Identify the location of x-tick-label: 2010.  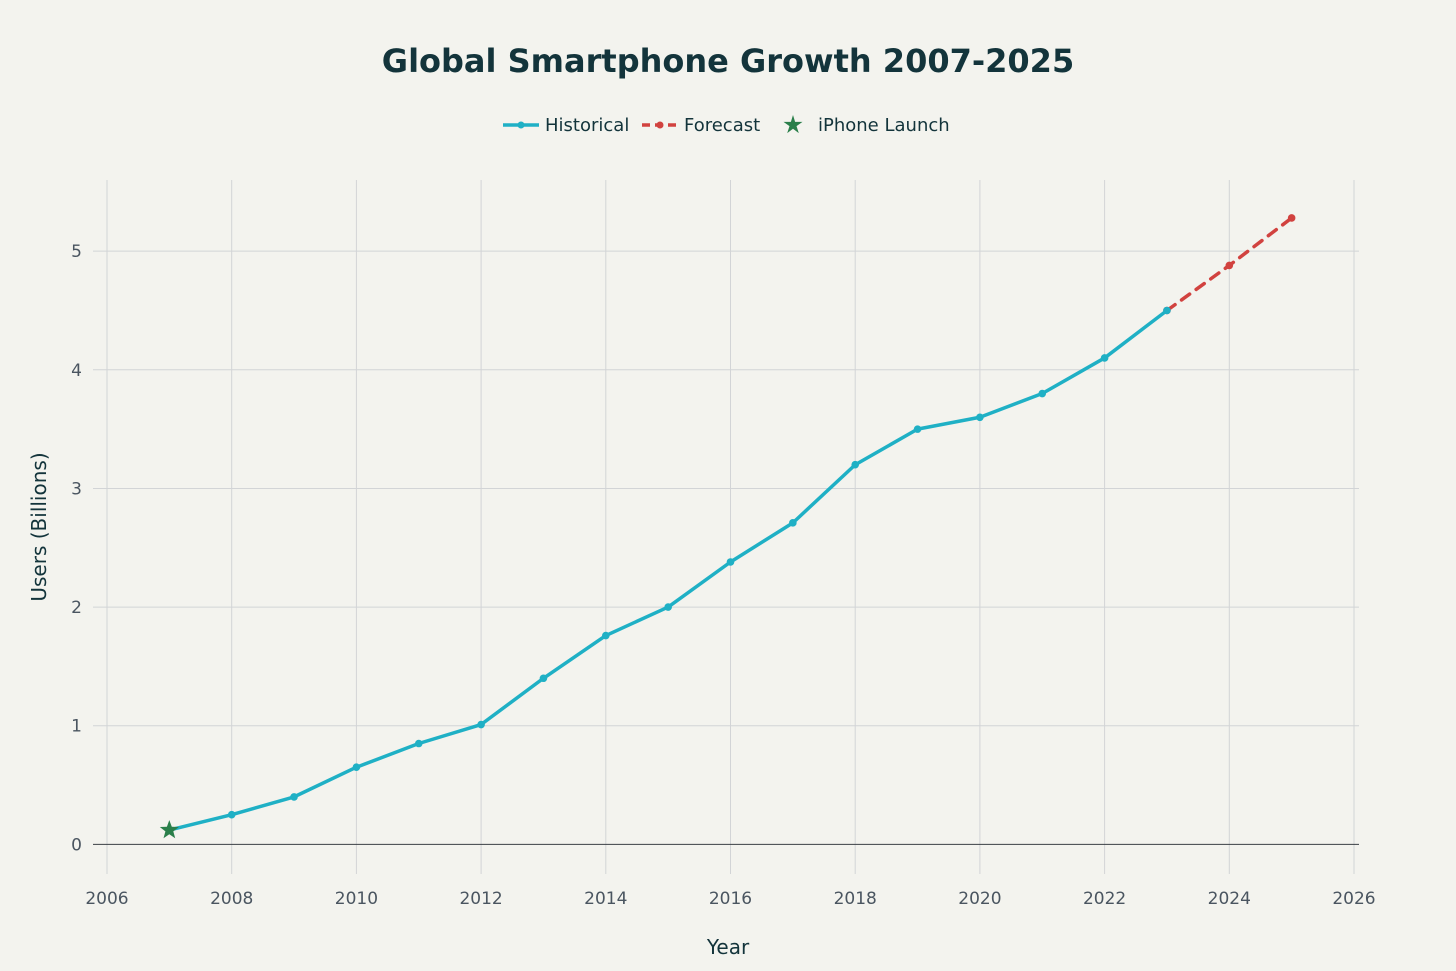
(356, 899).